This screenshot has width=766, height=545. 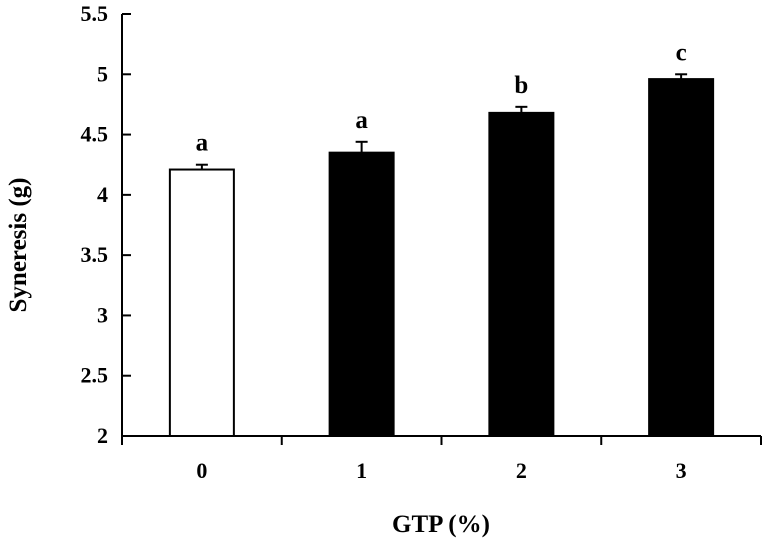 What do you see at coordinates (102, 435) in the screenshot?
I see `y-tick-label: 2` at bounding box center [102, 435].